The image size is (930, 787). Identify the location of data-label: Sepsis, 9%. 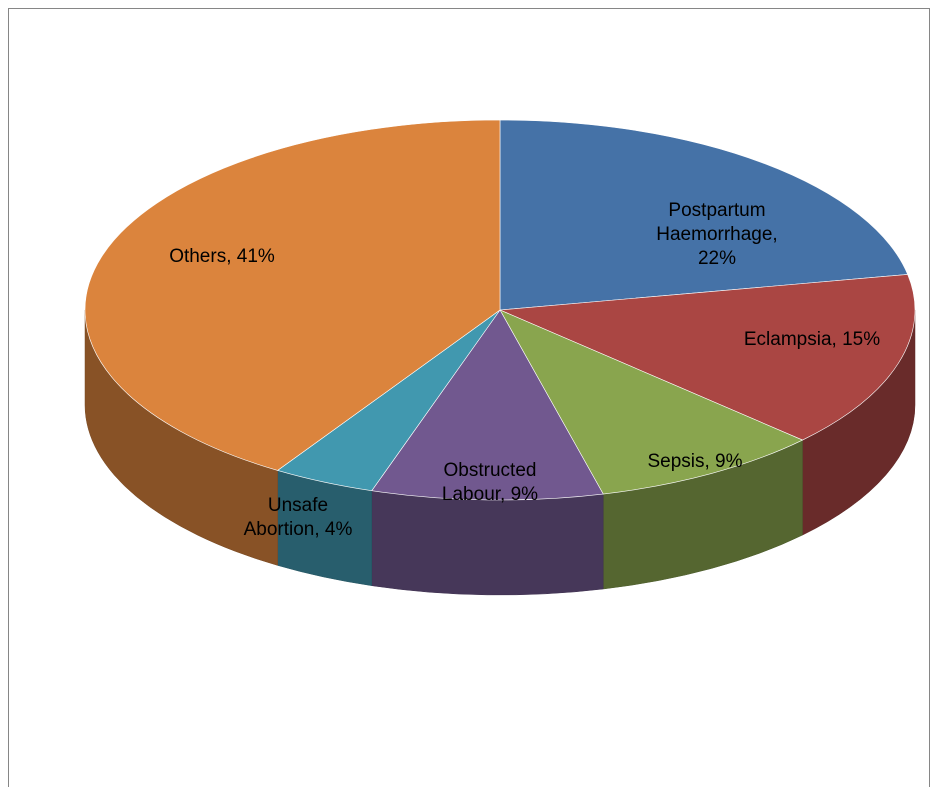
(695, 461).